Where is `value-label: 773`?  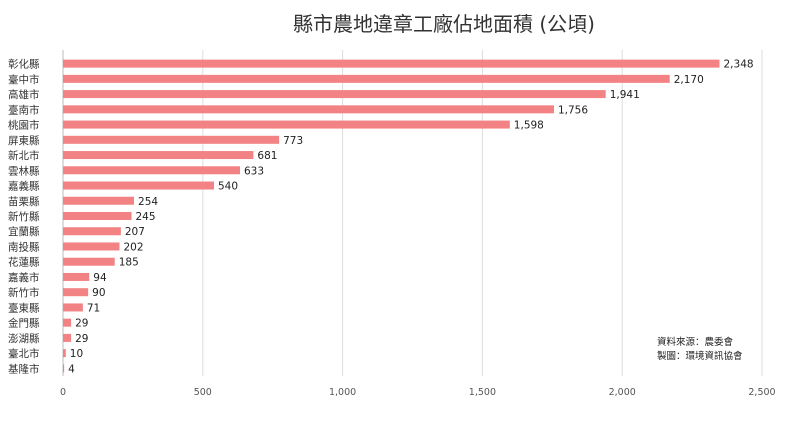 value-label: 773 is located at coordinates (293, 141).